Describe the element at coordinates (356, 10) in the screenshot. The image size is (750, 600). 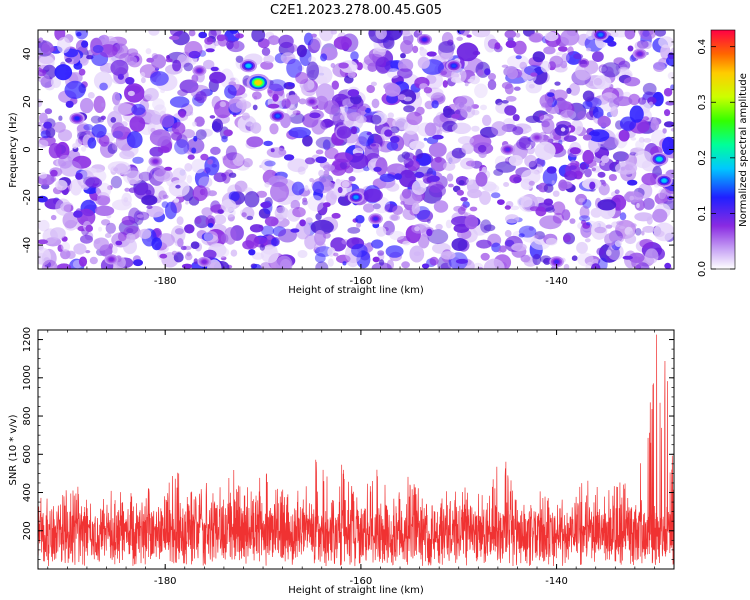
I see `figure-title: C2E1.2023.278.00.45.G05` at that location.